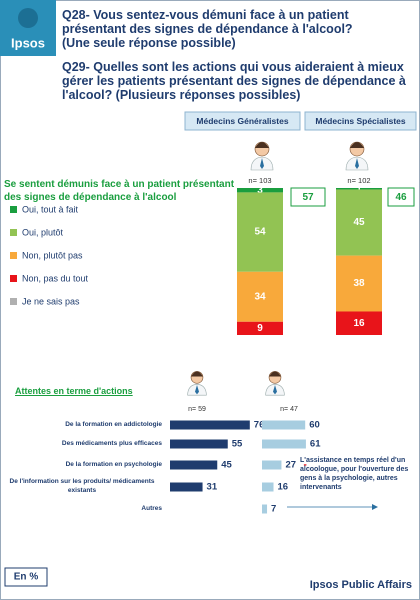 The width and height of the screenshot is (420, 600). Describe the element at coordinates (52, 255) in the screenshot. I see `legend-label: Non, plutôt pas` at that location.